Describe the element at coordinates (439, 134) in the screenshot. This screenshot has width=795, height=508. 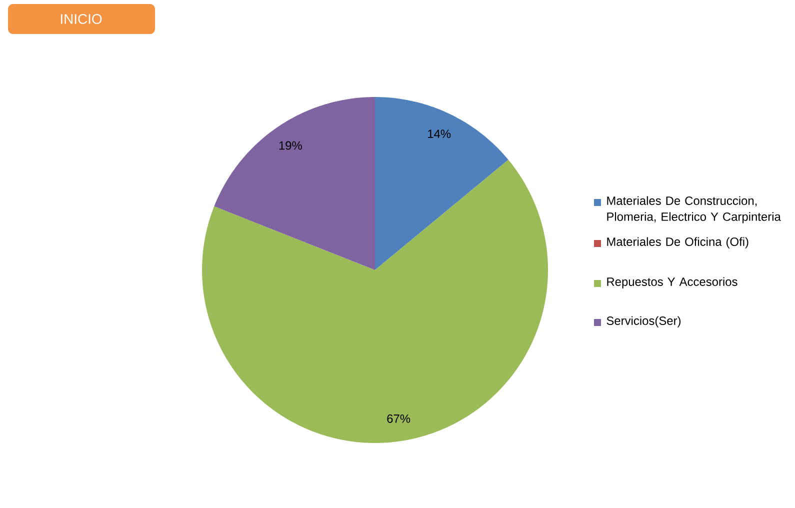
I see `data-label: 14%` at that location.